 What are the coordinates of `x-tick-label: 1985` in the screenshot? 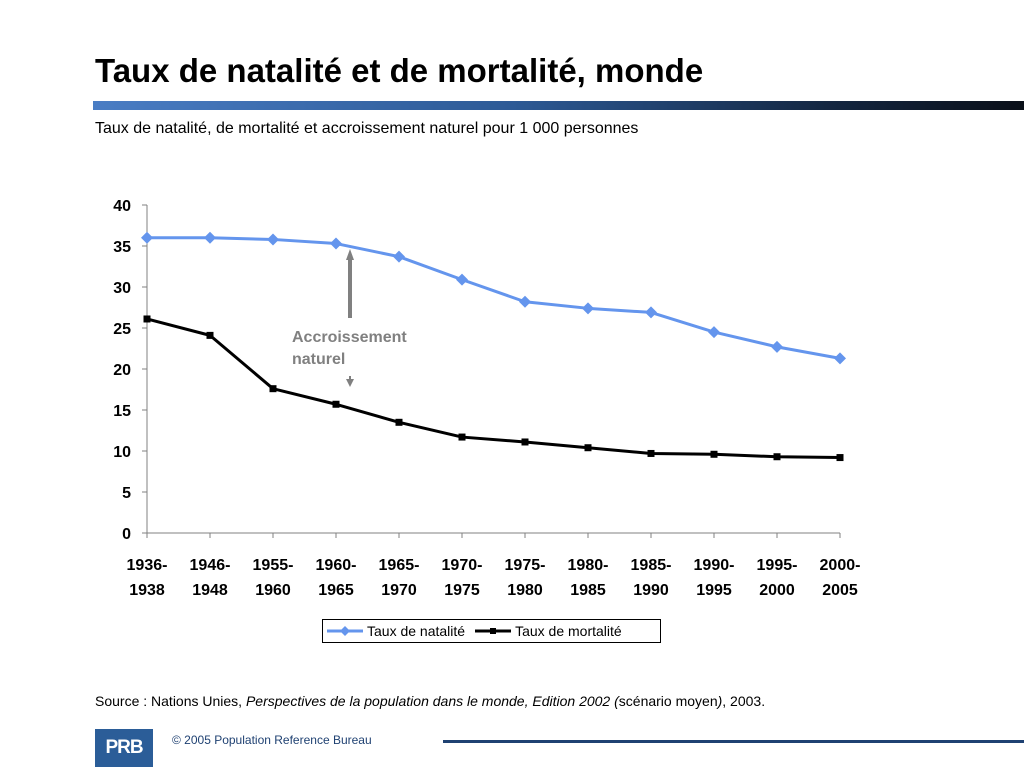 It's located at (588, 590).